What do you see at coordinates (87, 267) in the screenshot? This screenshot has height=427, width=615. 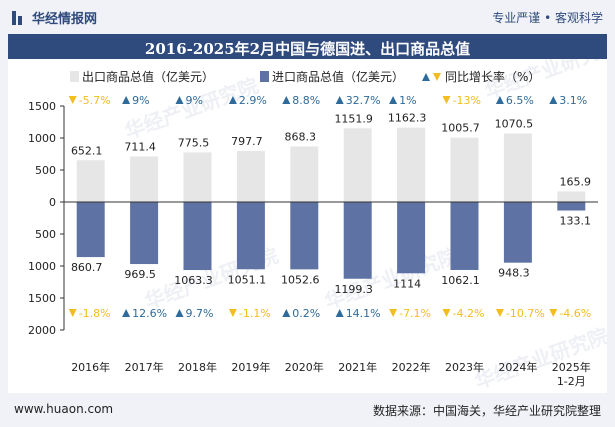 I see `import-value-label: 860.7` at bounding box center [87, 267].